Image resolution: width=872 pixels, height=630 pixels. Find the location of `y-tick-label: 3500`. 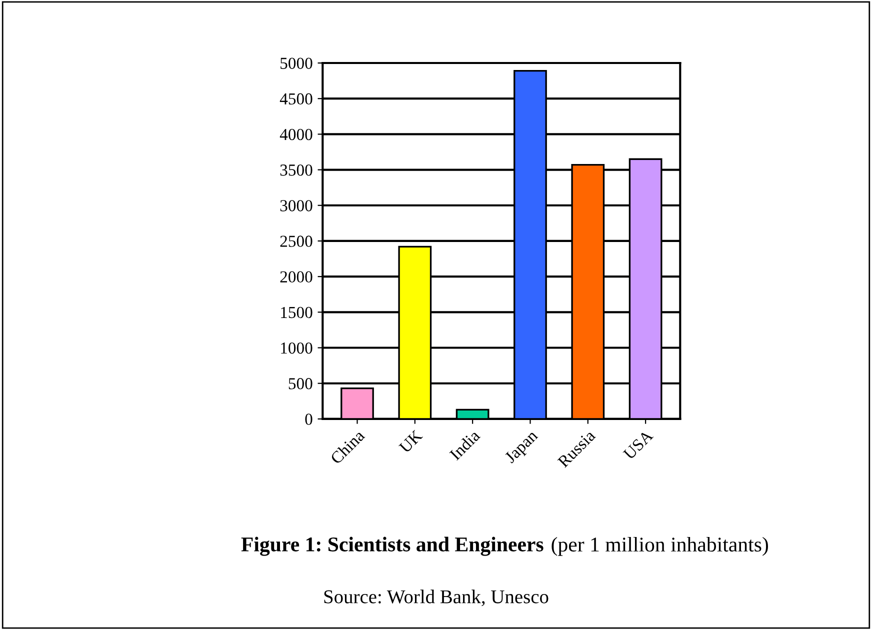

y-tick-label: 3500 is located at coordinates (296, 170).